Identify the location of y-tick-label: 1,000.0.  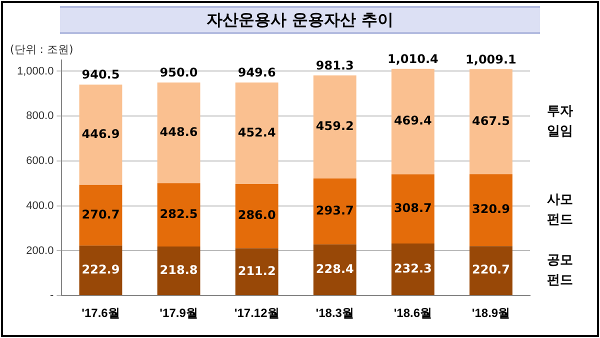
(35, 71).